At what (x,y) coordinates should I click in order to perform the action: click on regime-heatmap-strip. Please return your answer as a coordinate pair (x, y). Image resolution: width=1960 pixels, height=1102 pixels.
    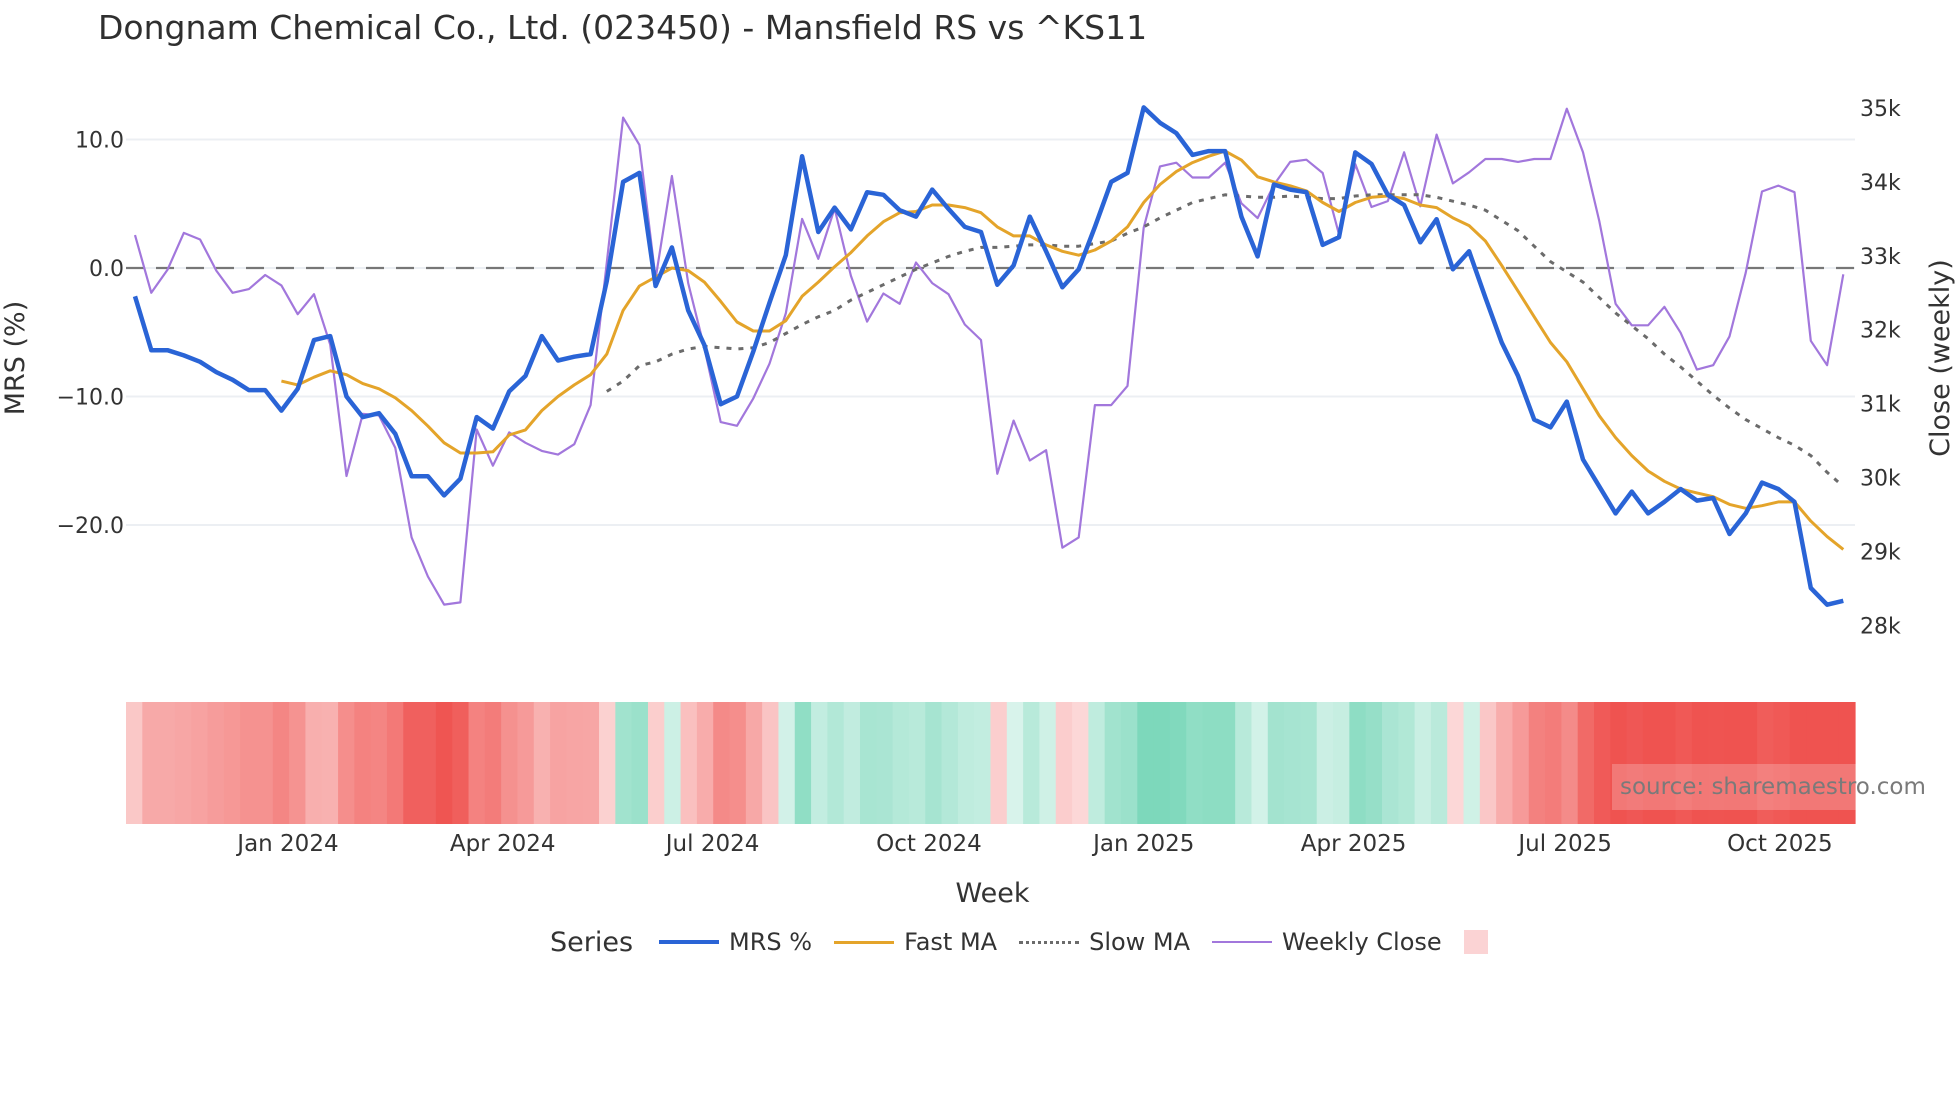
    Looking at the image, I should click on (991, 763).